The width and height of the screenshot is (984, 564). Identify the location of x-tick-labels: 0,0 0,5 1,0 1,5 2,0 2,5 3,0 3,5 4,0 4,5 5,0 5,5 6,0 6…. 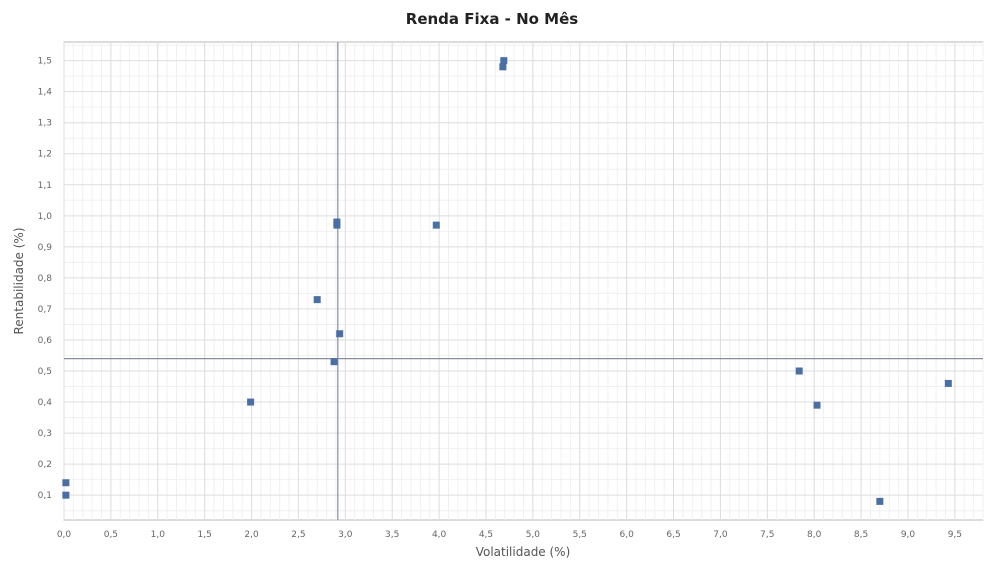
(509, 535).